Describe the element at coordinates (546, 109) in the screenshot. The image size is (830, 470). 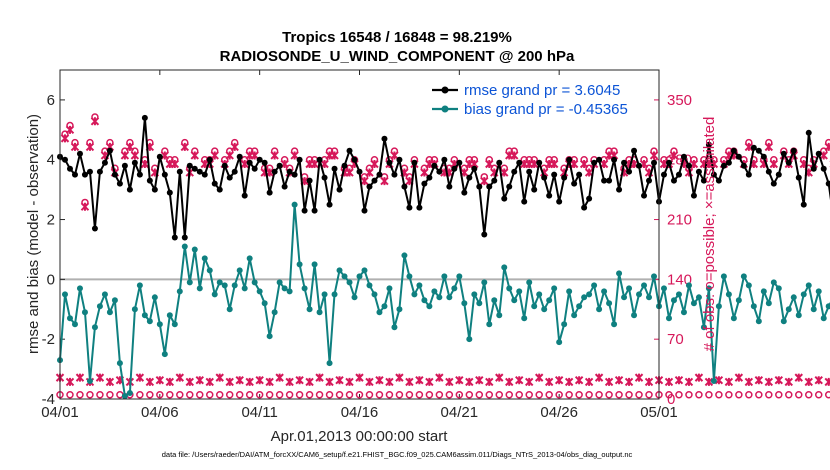
I see `legend-bias-label: bias grand pr = -0.45365` at that location.